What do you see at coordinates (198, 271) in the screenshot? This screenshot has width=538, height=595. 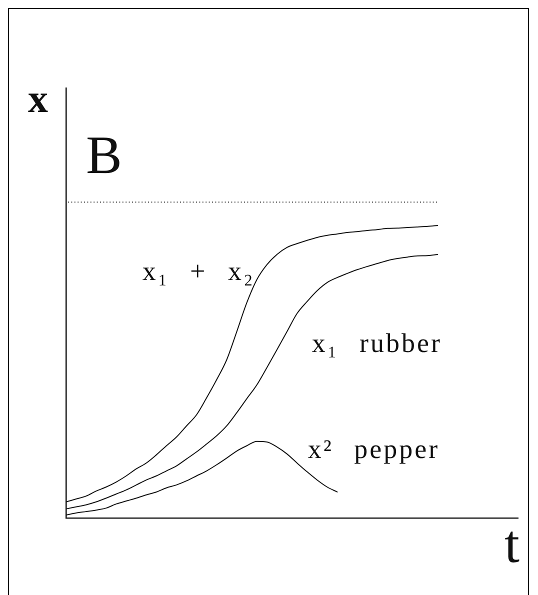 I see `series-label: x₁ + x₂` at bounding box center [198, 271].